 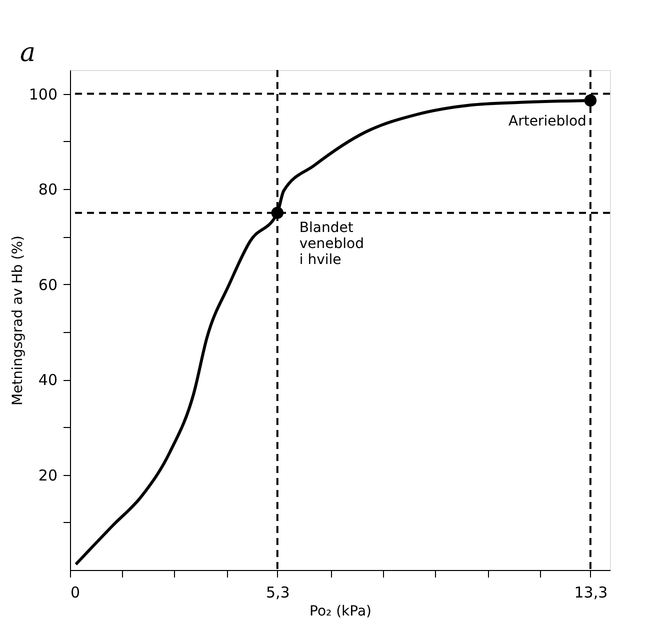 I want to click on y-tick-label: 60, so click(x=48, y=285).